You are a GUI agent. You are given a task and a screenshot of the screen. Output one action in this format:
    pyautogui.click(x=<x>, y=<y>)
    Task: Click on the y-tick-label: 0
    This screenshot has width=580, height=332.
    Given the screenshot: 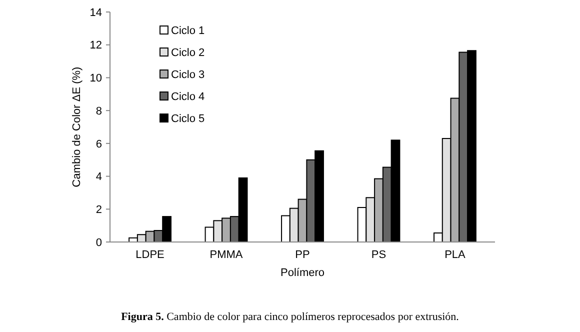 What is the action you would take?
    pyautogui.click(x=99, y=242)
    